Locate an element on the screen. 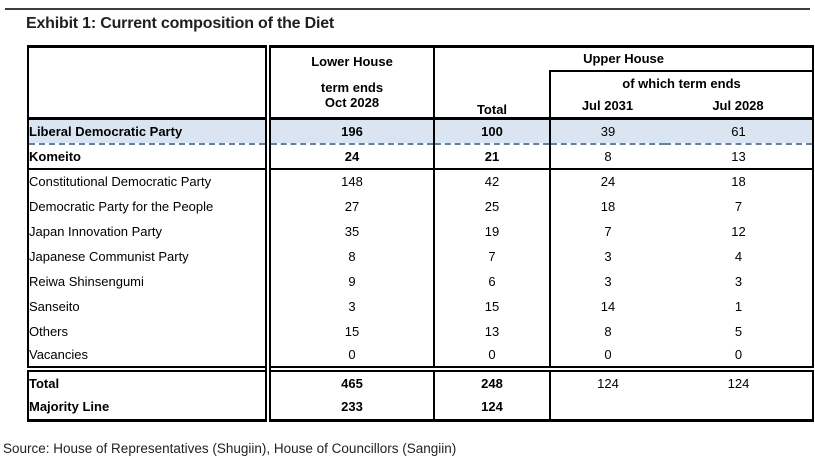 The image size is (815, 468). jul-2028-cell: 5 is located at coordinates (738, 331).